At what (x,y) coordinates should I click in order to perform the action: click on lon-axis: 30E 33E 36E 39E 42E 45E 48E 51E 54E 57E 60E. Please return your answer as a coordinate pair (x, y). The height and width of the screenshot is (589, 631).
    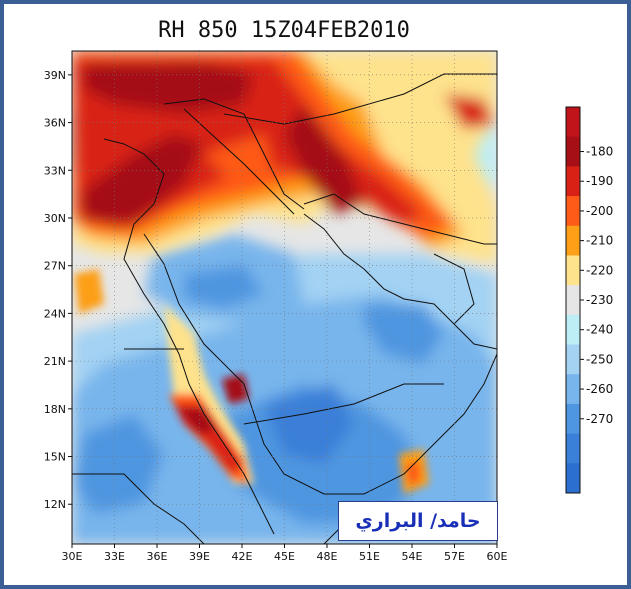
    Looking at the image, I should click on (285, 553).